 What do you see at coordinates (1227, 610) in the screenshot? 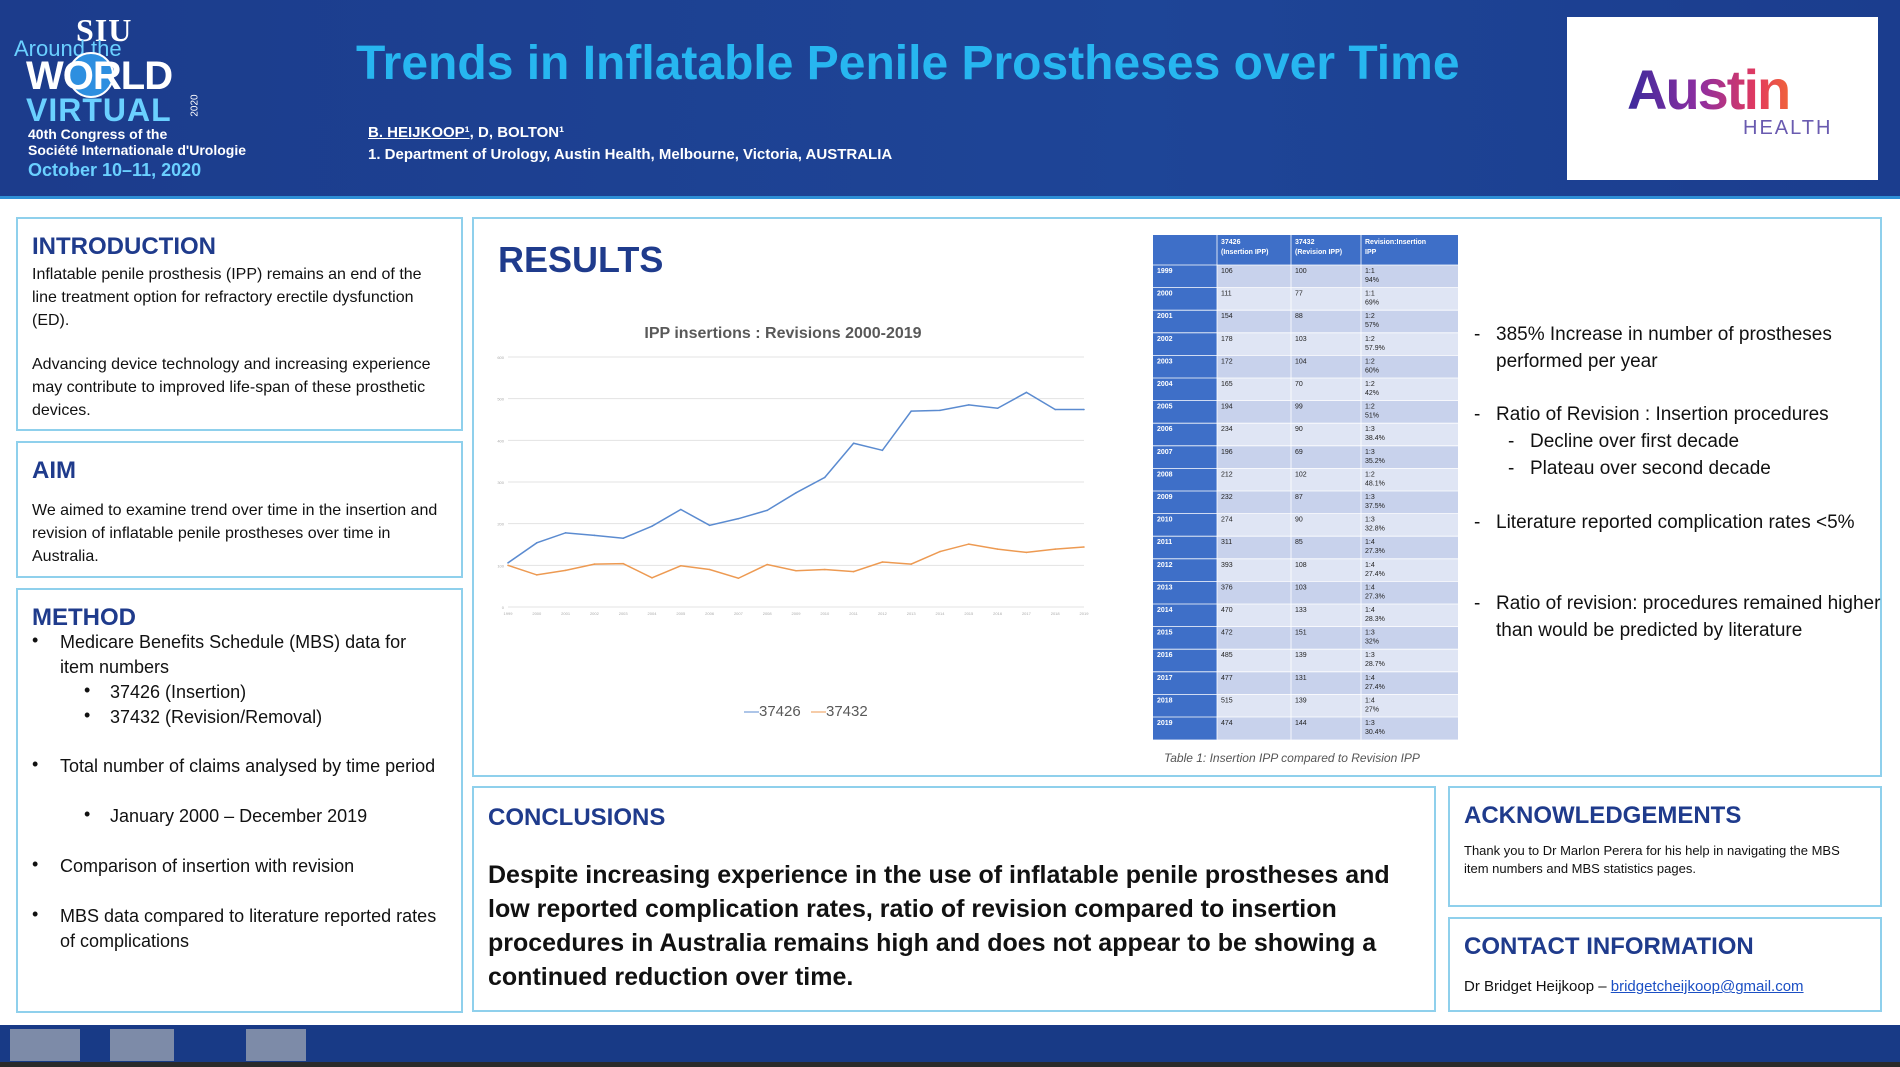
I see `table-cell: 470` at bounding box center [1227, 610].